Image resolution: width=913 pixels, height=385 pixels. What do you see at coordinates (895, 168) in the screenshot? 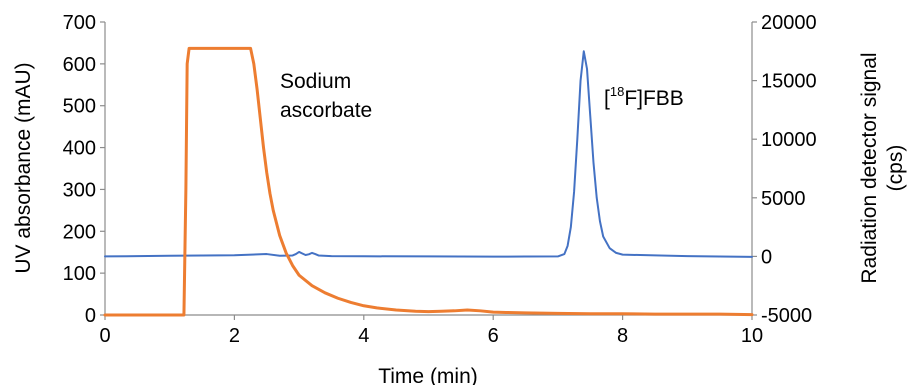
I see `right-y-axis-label-line2: (cps)` at bounding box center [895, 168].